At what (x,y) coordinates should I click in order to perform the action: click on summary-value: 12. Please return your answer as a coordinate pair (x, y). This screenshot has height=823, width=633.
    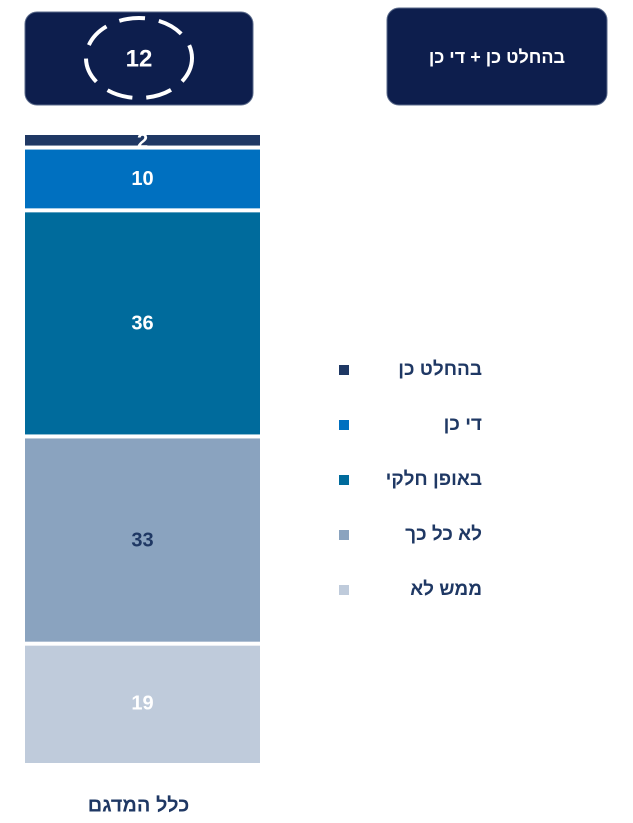
    Looking at the image, I should click on (139, 58).